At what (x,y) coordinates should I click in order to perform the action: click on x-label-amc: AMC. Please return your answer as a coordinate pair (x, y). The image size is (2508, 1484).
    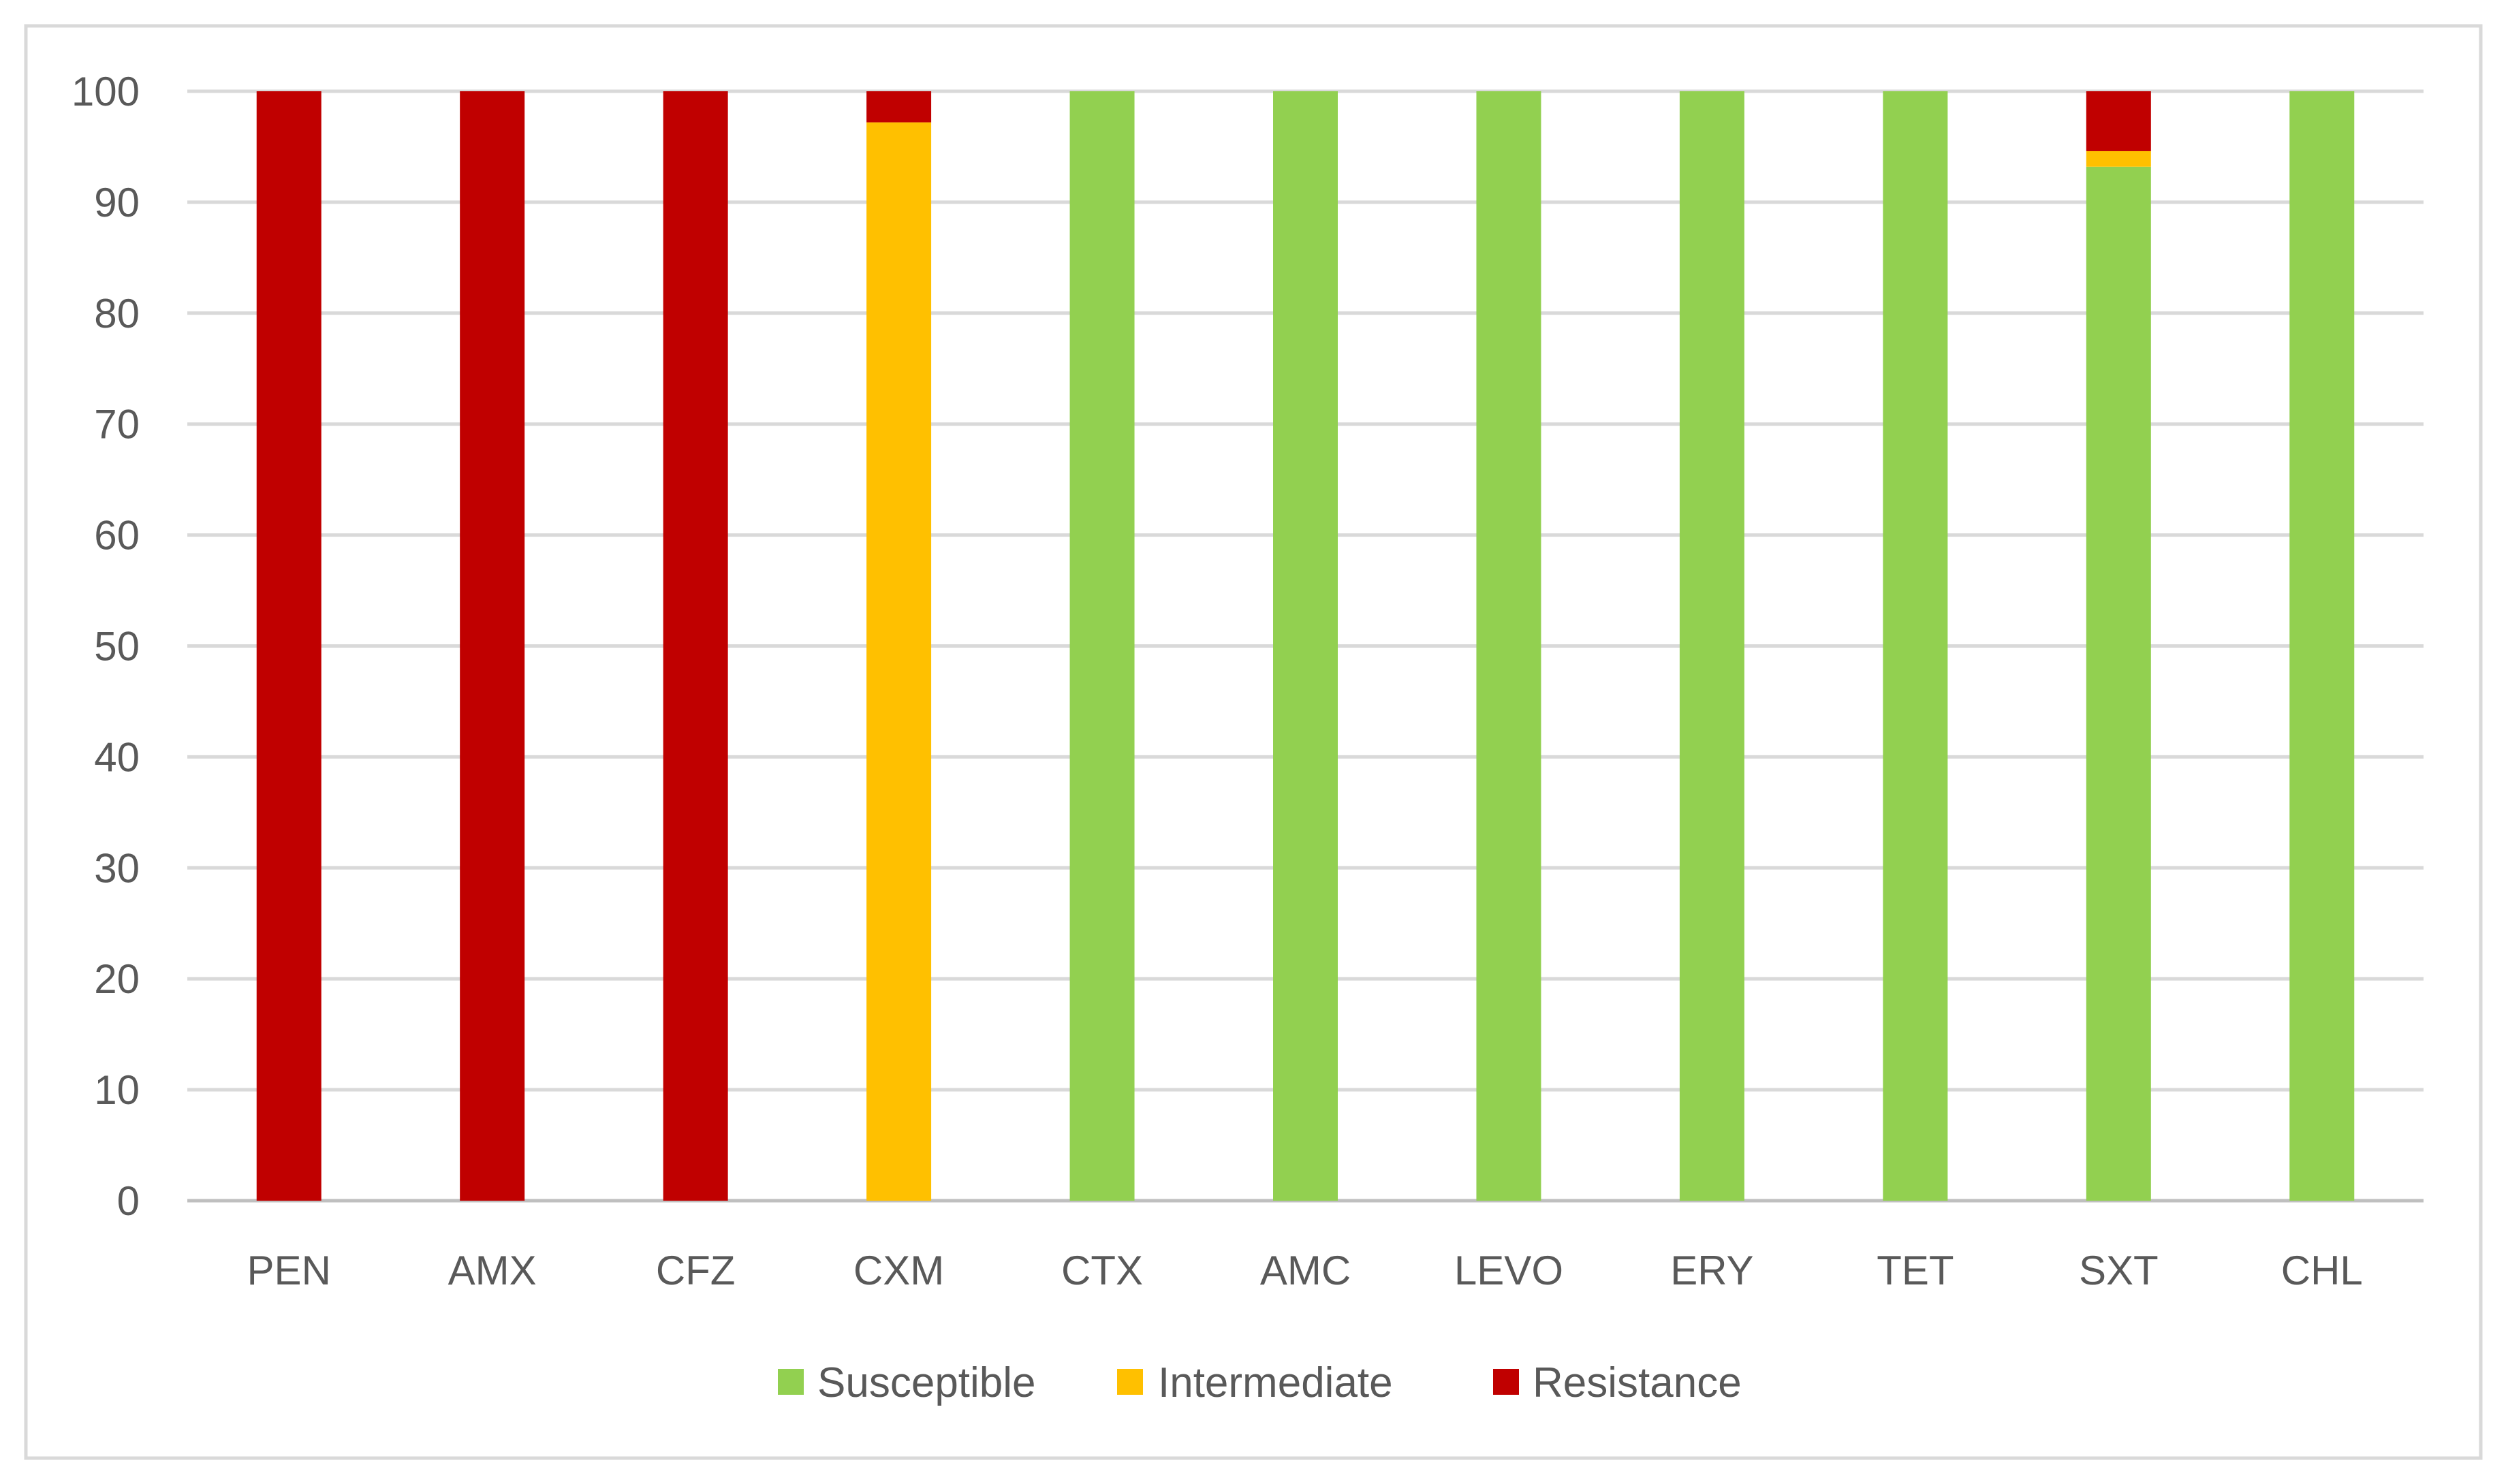
    Looking at the image, I should click on (1305, 1270).